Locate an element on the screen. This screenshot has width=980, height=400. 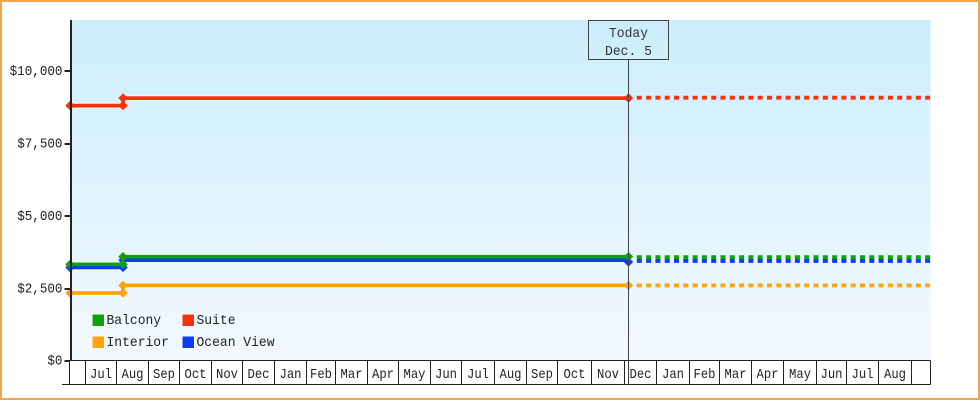
svg-text: Ocean View is located at coordinates (236, 343).